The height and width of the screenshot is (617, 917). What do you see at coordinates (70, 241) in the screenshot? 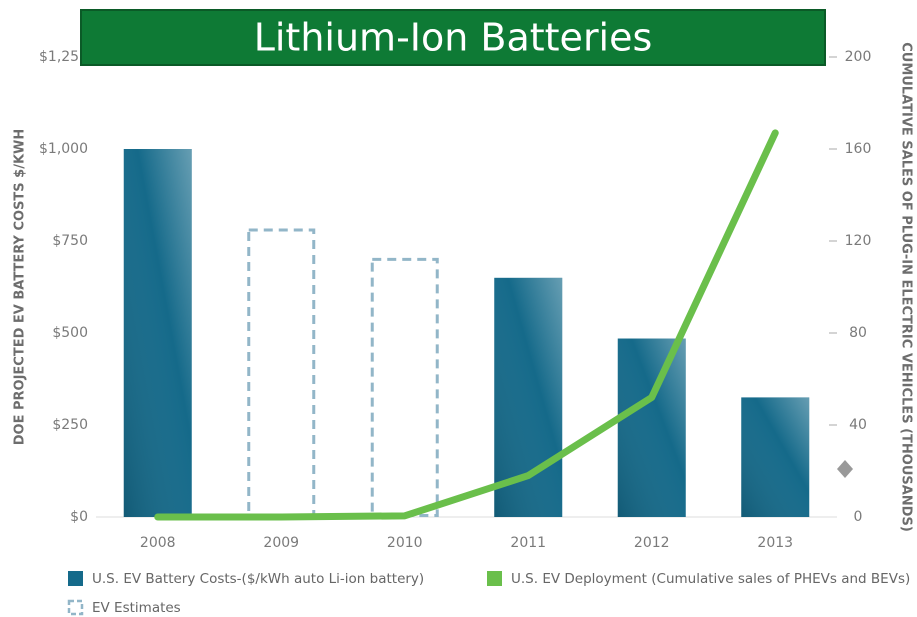
I see `y-tick-label: $750` at bounding box center [70, 241].